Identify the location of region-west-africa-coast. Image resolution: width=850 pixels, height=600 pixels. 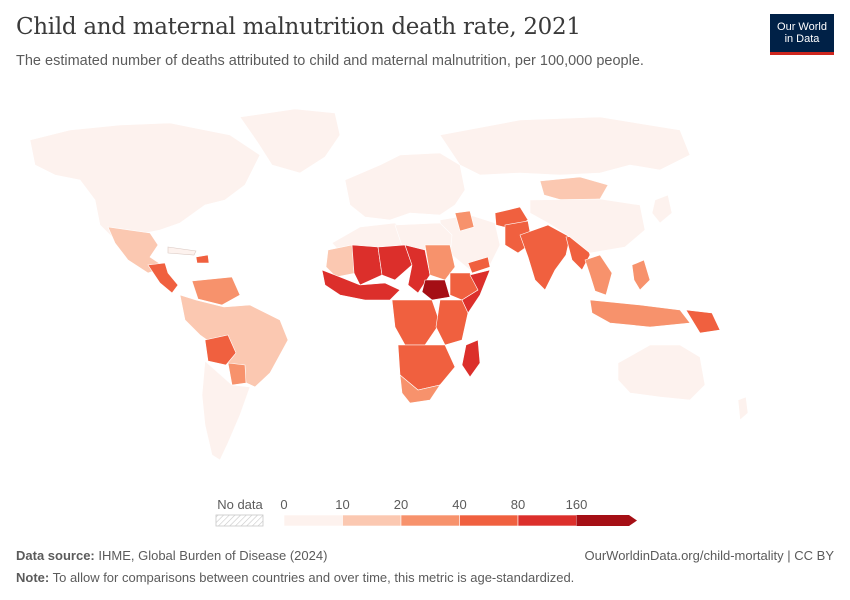
(361, 285).